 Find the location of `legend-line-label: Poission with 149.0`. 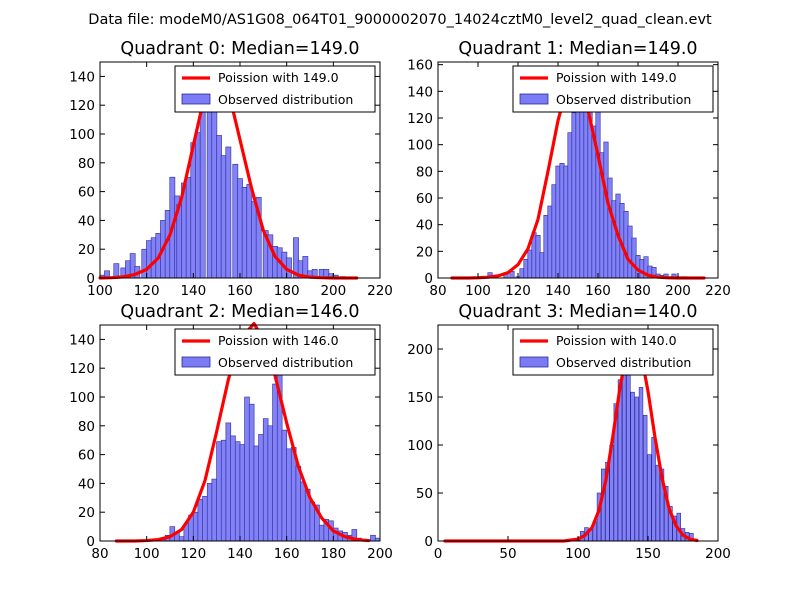

legend-line-label: Poission with 149.0 is located at coordinates (278, 77).